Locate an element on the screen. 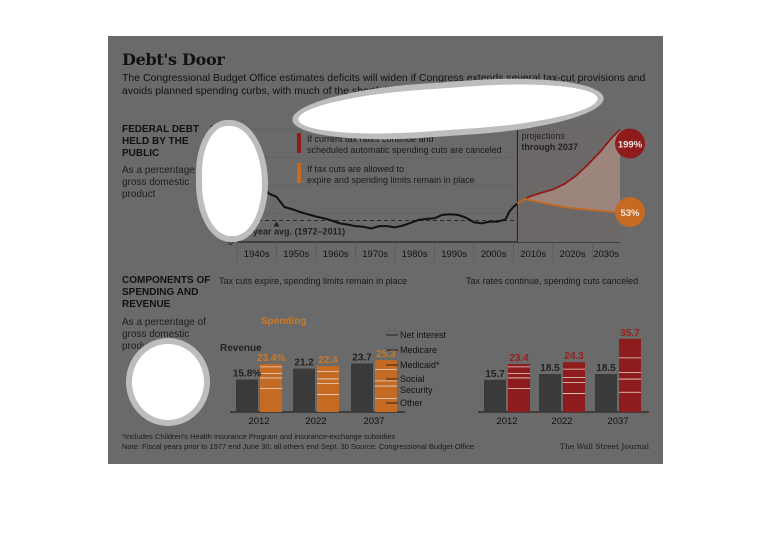 The width and height of the screenshot is (770, 558). revenue-value-label: 15.8% is located at coordinates (247, 374).